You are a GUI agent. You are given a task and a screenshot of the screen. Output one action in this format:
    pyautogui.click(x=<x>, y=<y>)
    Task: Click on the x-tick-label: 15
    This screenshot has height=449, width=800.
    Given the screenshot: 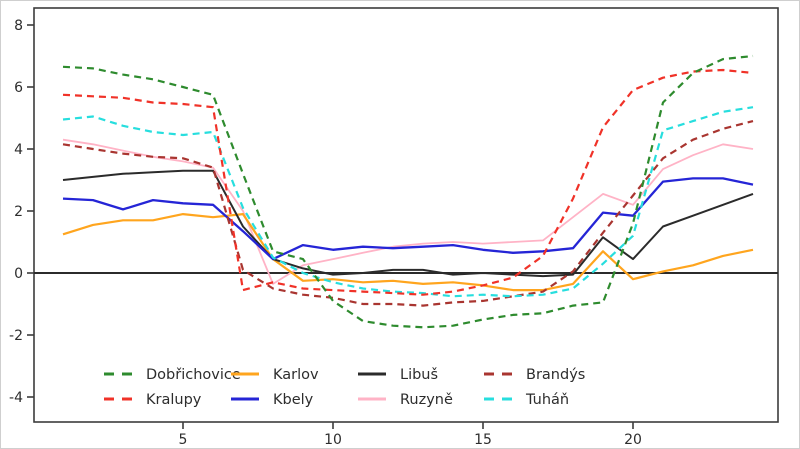 What is the action you would take?
    pyautogui.click(x=483, y=440)
    